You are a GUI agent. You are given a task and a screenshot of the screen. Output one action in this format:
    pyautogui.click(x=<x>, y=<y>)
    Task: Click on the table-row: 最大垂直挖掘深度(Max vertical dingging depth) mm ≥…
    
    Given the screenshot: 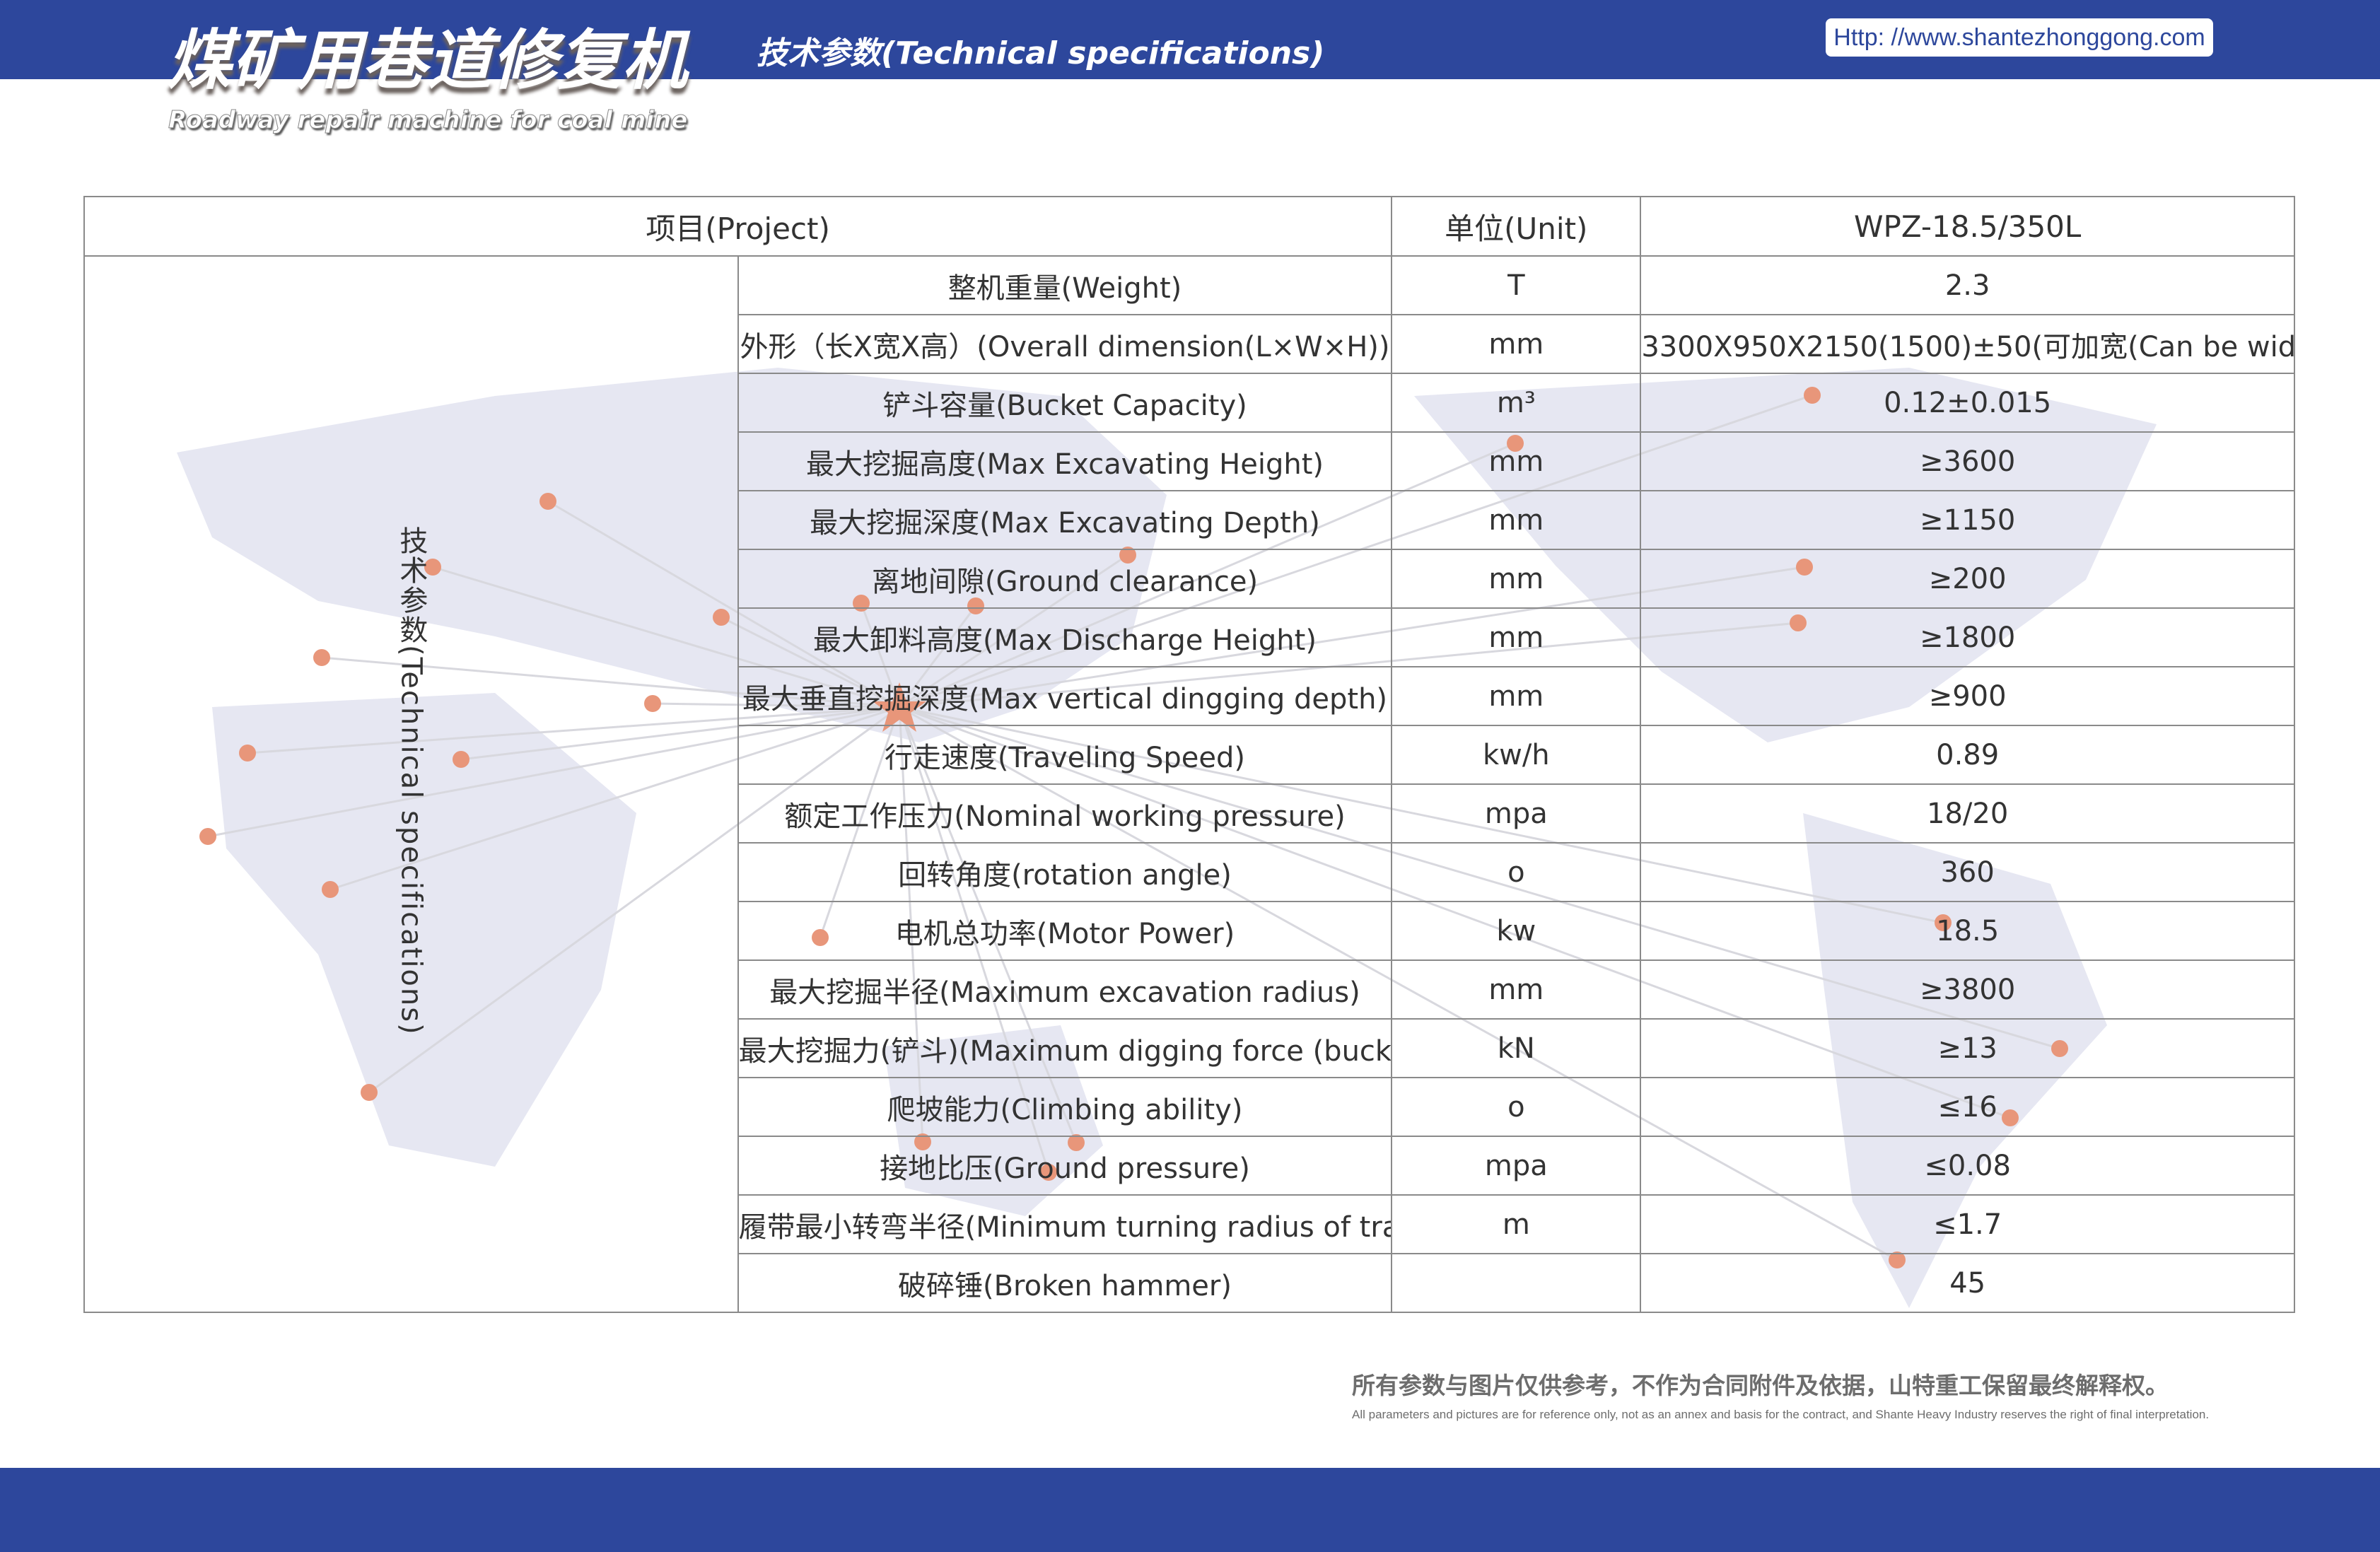 What is the action you would take?
    pyautogui.click(x=1189, y=696)
    